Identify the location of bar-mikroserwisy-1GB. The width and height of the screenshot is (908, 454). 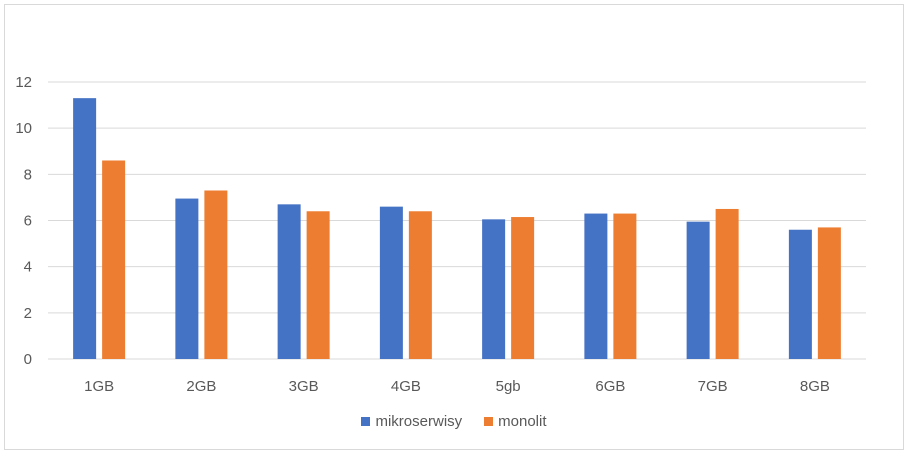
(85, 229).